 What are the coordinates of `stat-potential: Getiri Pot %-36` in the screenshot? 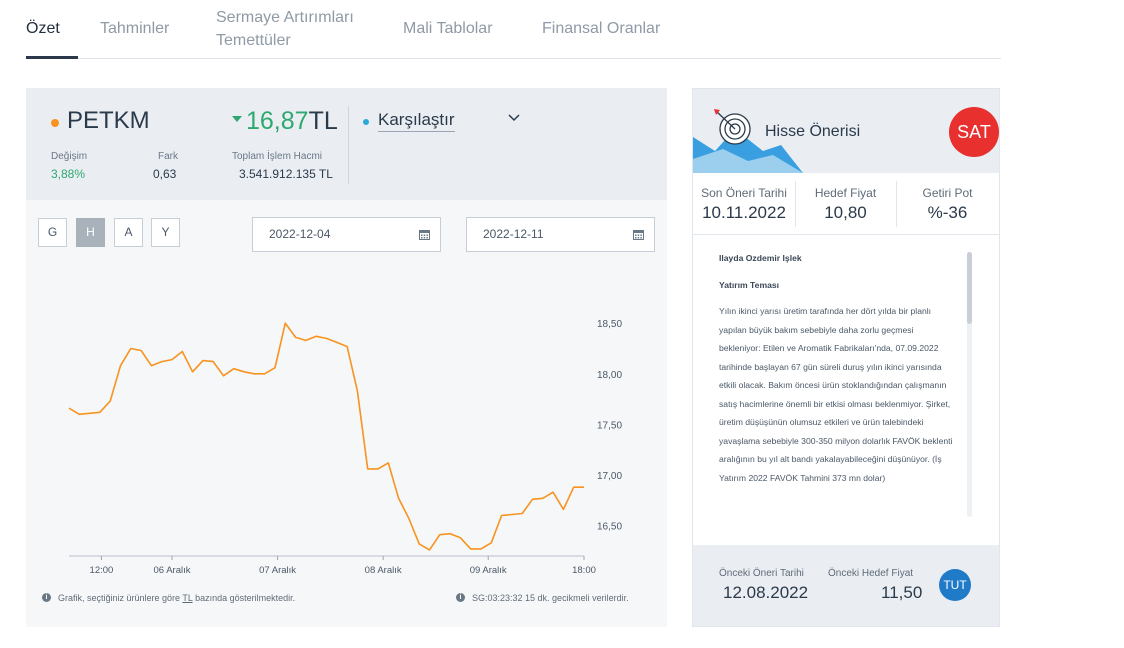 It's located at (947, 204).